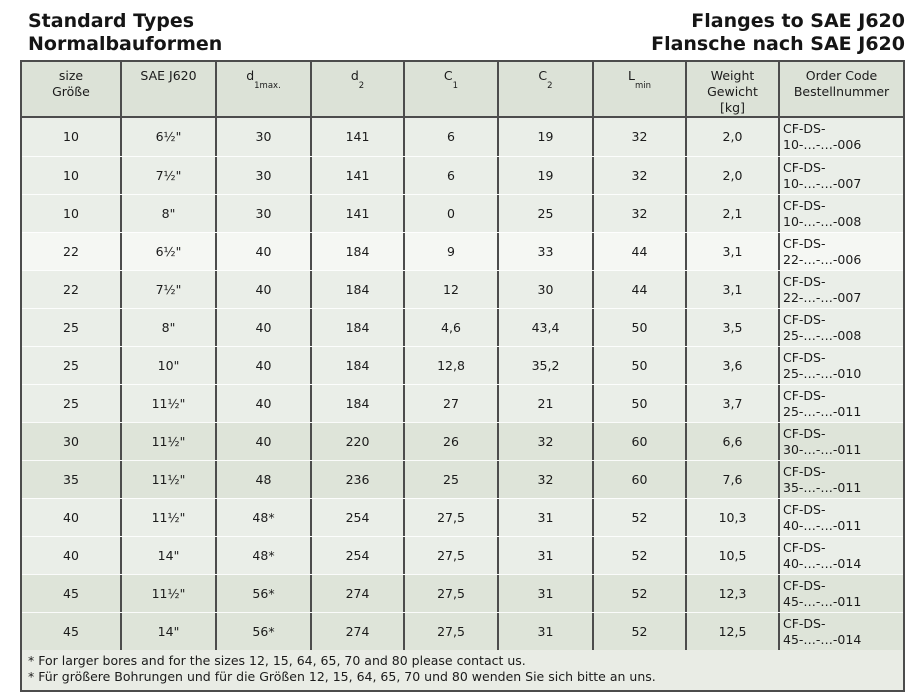 Image resolution: width=922 pixels, height=692 pixels. What do you see at coordinates (731, 365) in the screenshot?
I see `table-cell-weight: 3,6` at bounding box center [731, 365].